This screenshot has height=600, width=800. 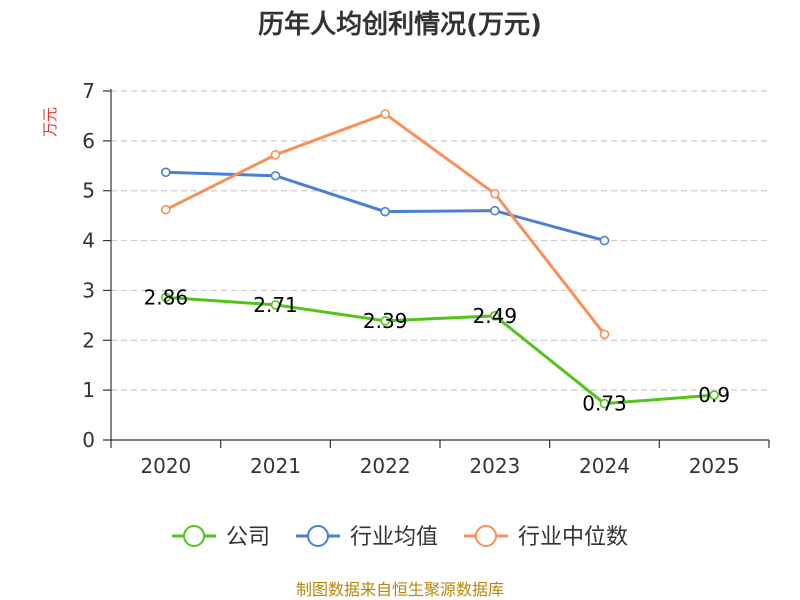 I want to click on y-axis-unit-label: 万元, so click(x=50, y=122).